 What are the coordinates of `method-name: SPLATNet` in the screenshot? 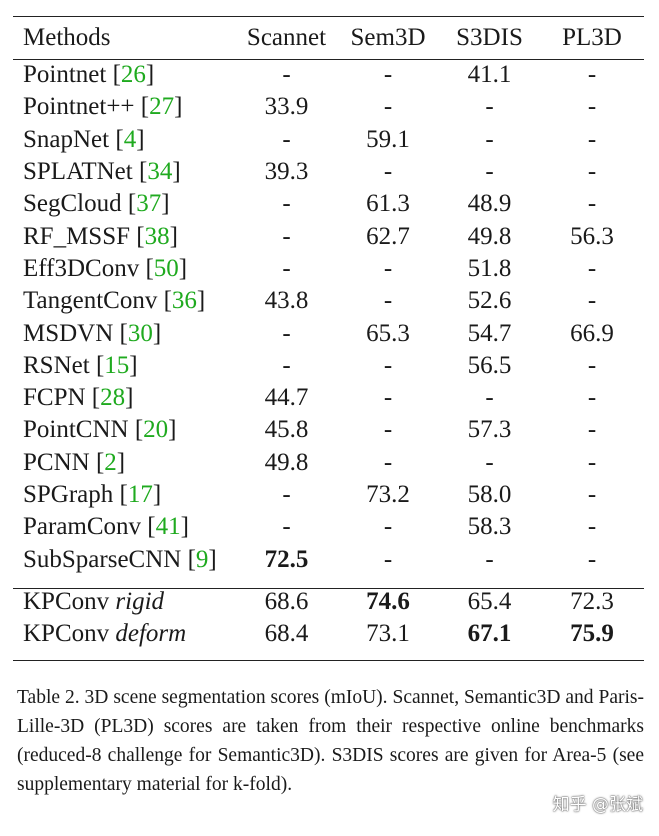 It's located at (78, 172).